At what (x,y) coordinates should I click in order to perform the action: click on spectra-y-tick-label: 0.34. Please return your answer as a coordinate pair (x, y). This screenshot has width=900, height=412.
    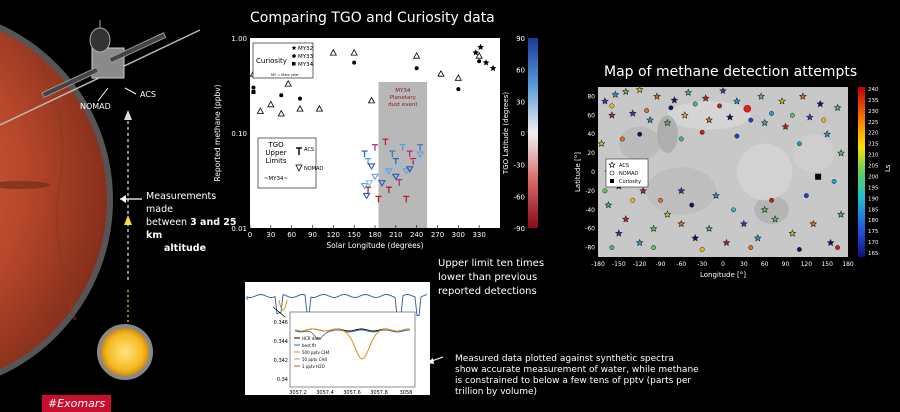
    Looking at the image, I should click on (282, 380).